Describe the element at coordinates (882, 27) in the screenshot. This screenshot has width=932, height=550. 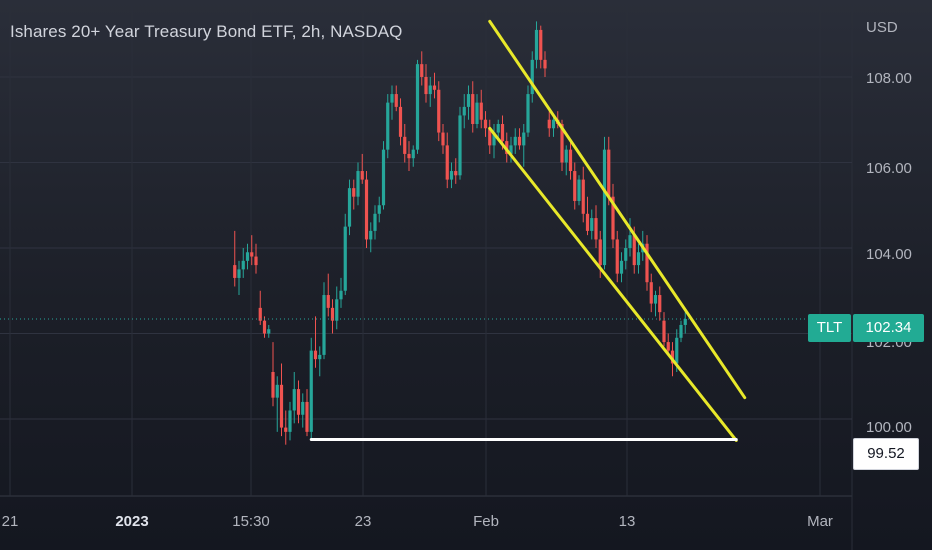
I see `currency-label: USD` at that location.